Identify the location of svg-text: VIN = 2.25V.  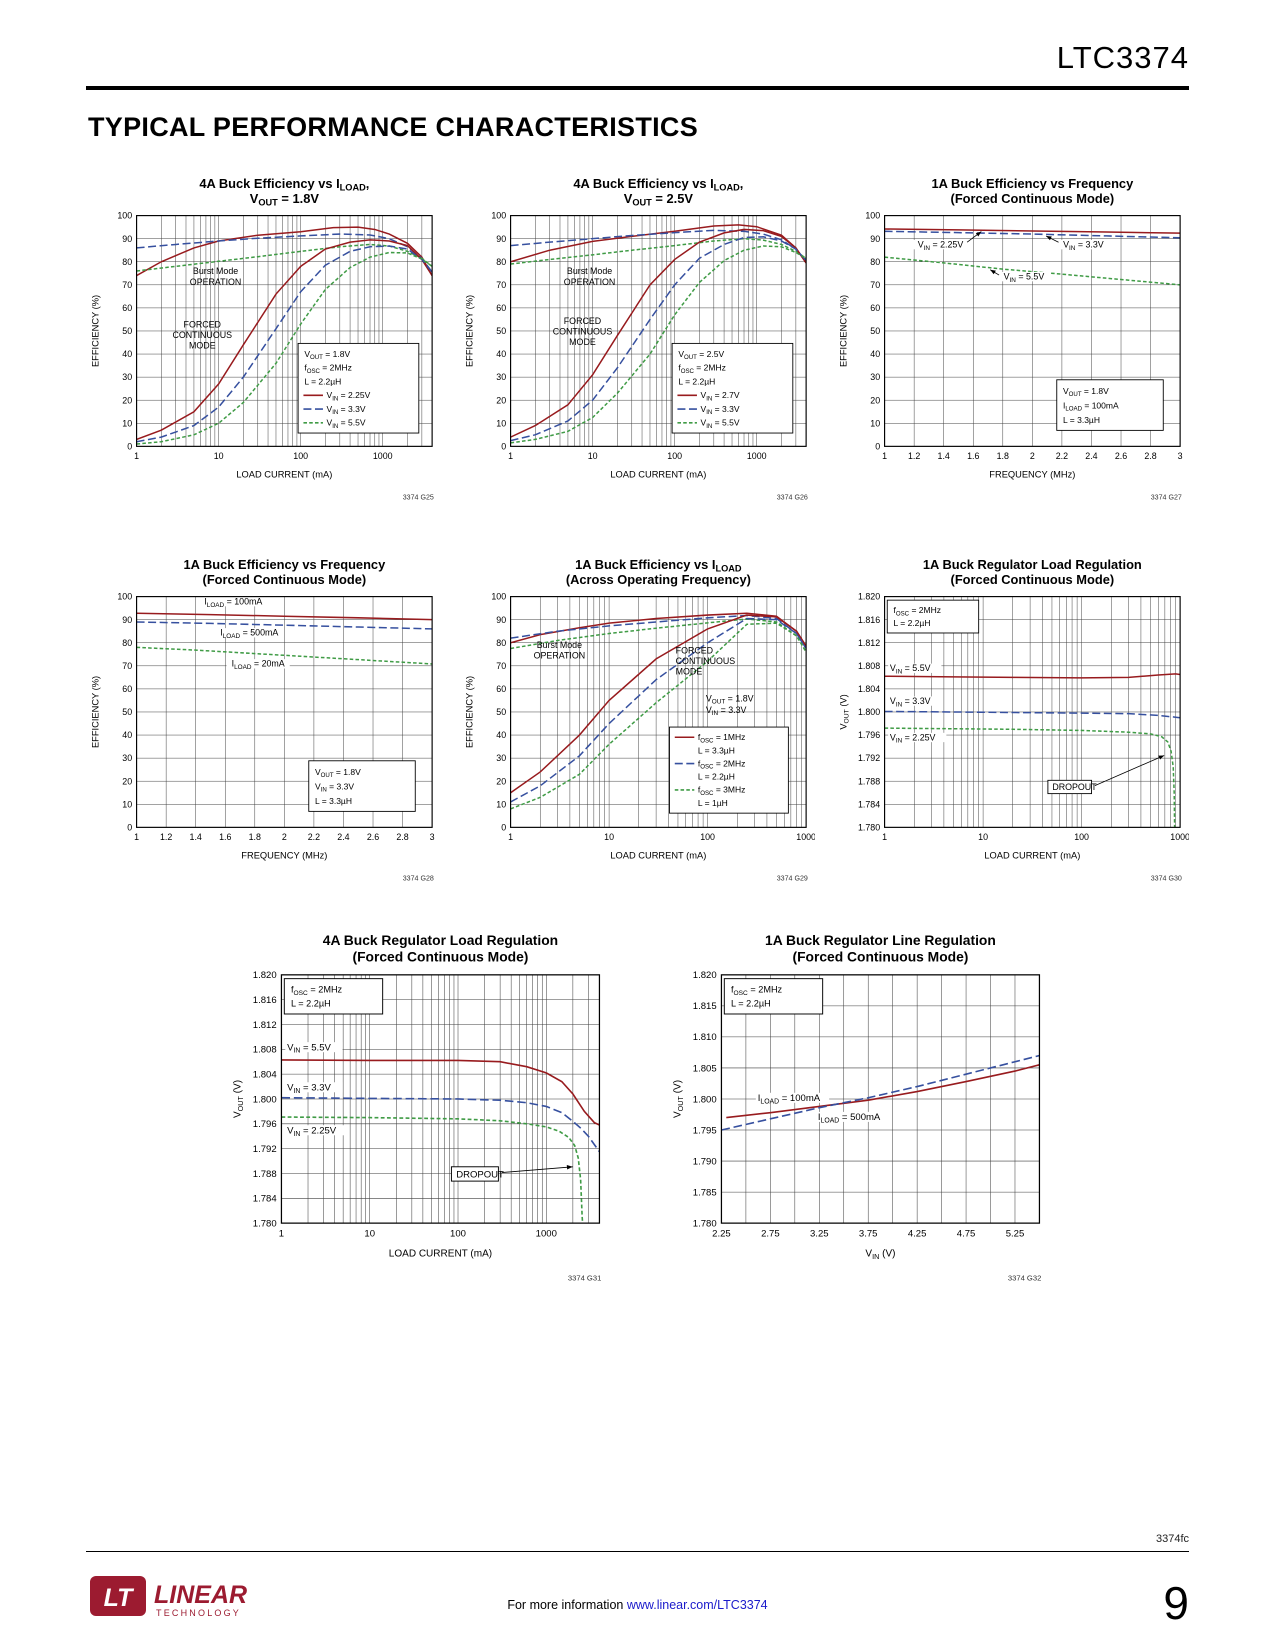
(312, 1132).